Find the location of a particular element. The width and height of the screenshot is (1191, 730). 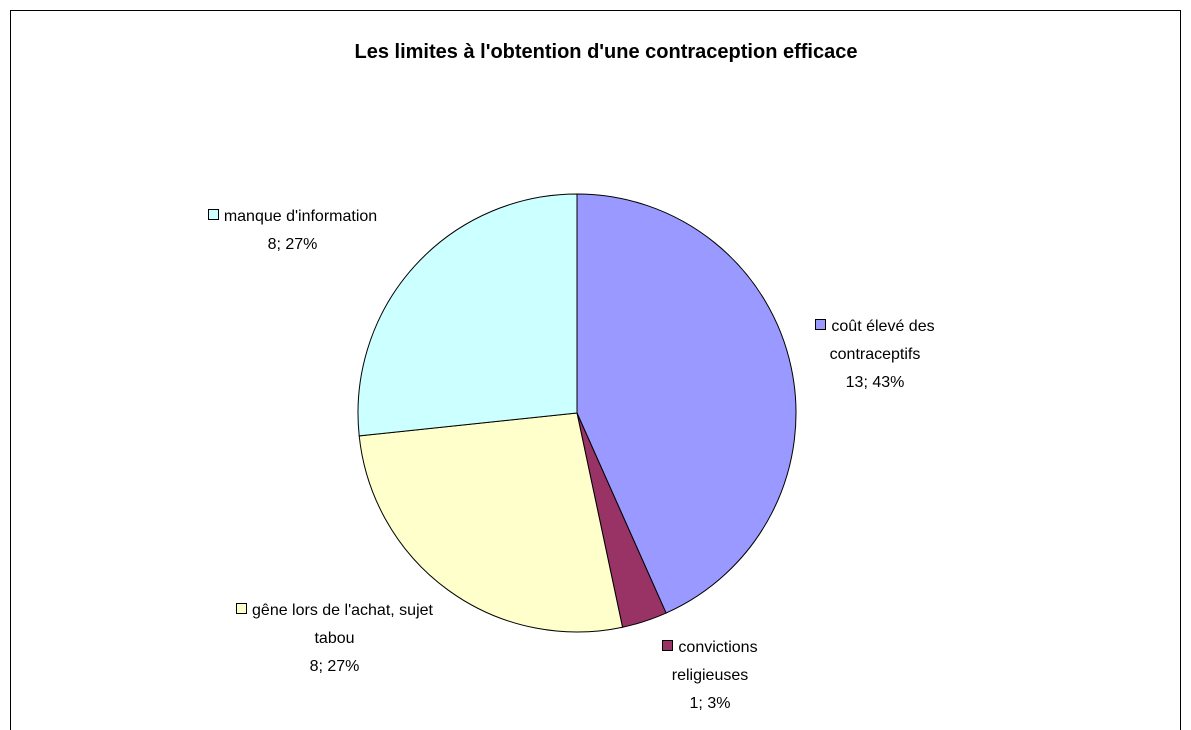

slice-label: manque d'information 8; 27% is located at coordinates (292, 231).